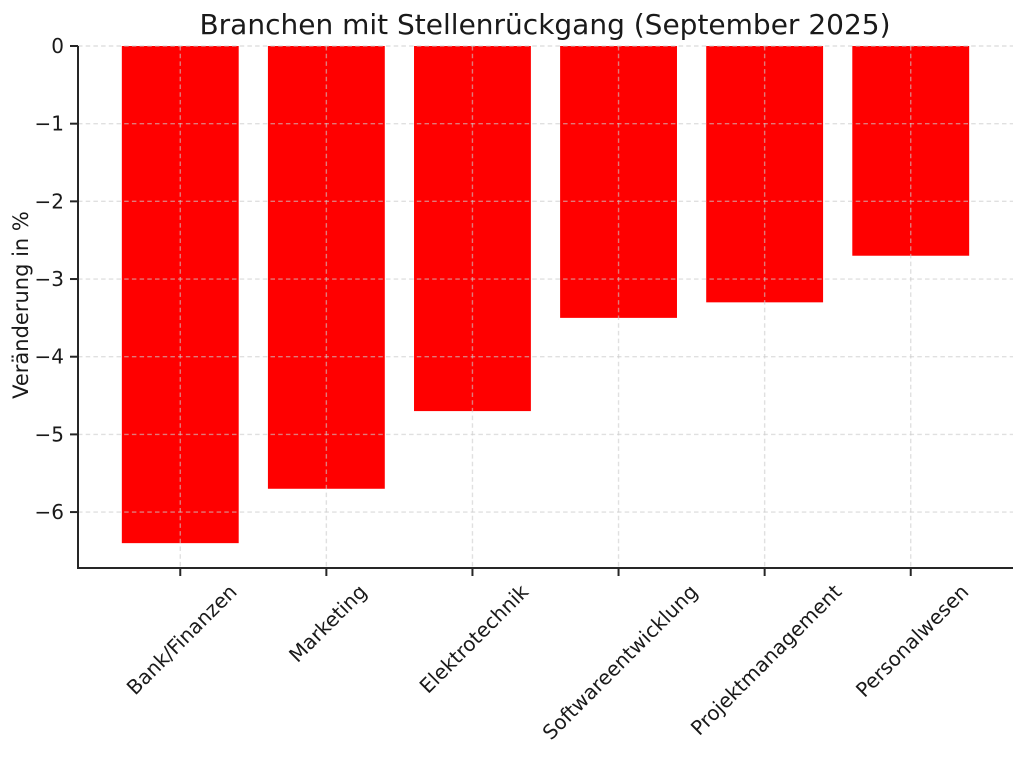  What do you see at coordinates (49, 357) in the screenshot?
I see `y-tick-label: −4` at bounding box center [49, 357].